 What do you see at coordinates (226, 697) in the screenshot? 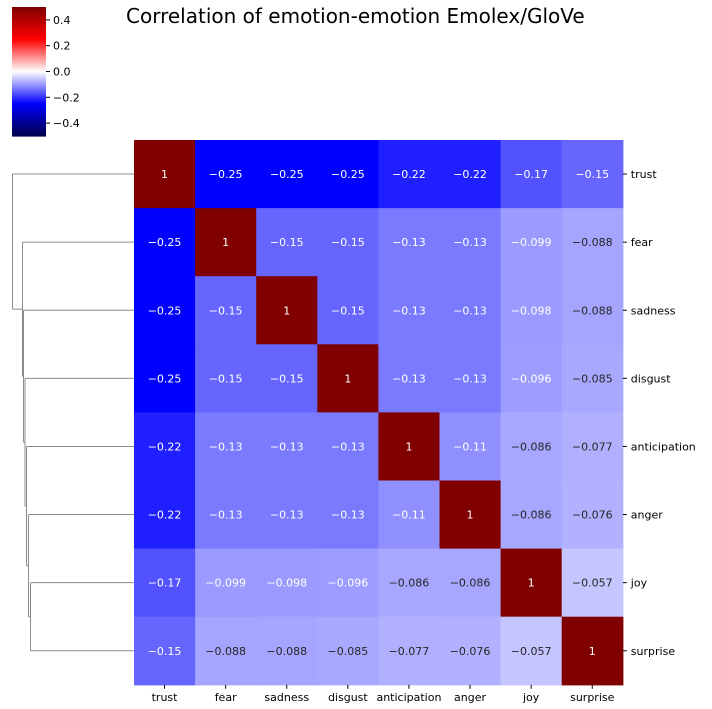
I see `col-label: fear` at bounding box center [226, 697].